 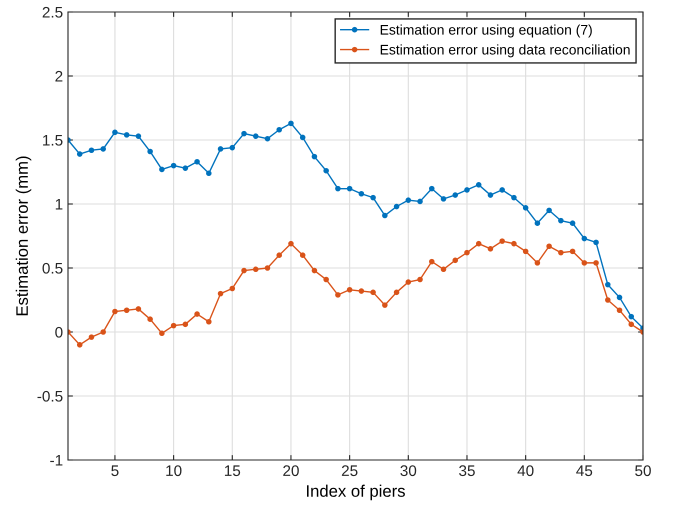 I want to click on x-tick-label: 45, so click(x=584, y=470).